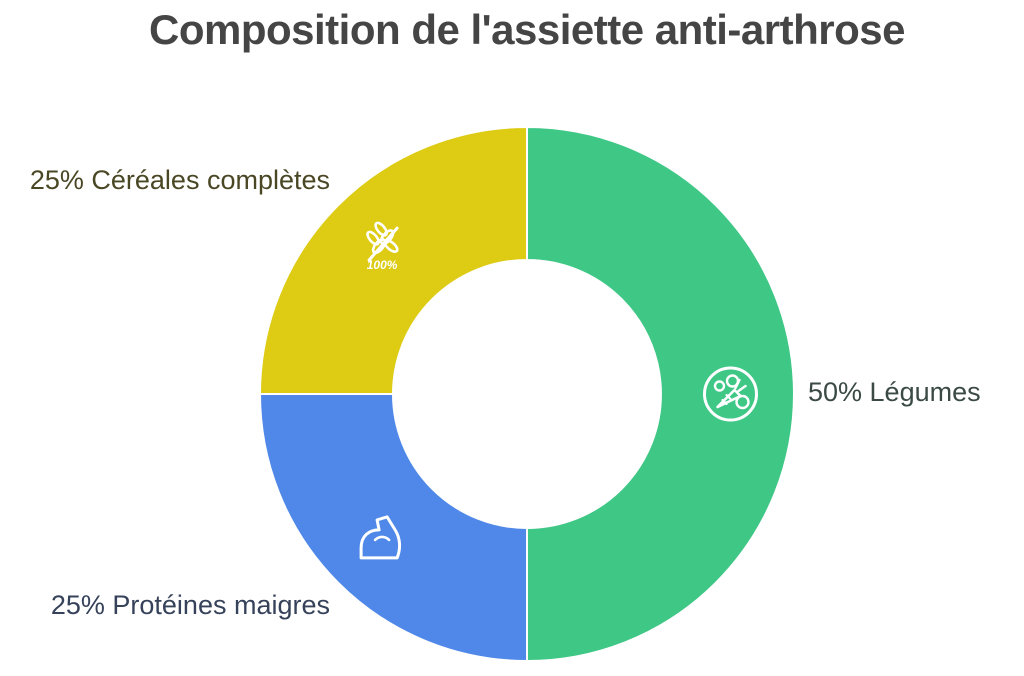  I want to click on wheat-icon-text: 100%, so click(382, 265).